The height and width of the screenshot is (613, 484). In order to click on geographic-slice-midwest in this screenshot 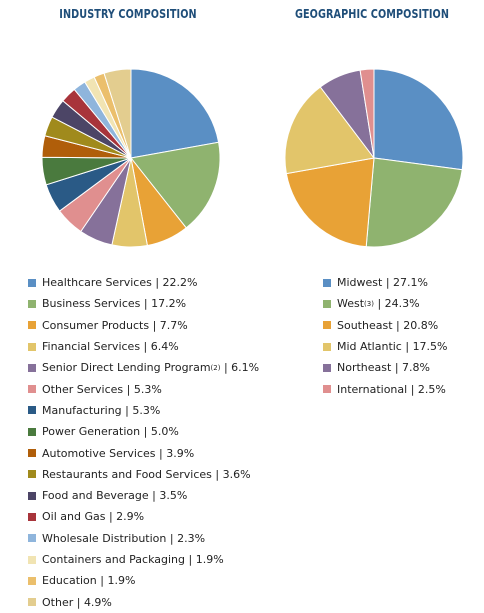, I will do `click(418, 119)`.